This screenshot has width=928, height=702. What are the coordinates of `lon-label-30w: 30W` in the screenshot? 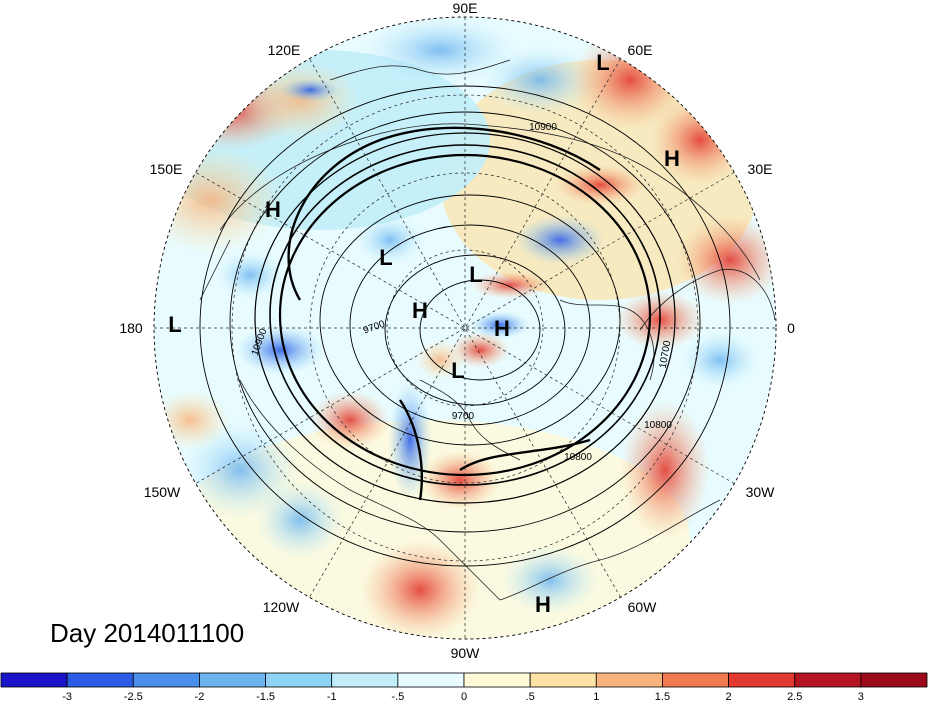 It's located at (761, 492).